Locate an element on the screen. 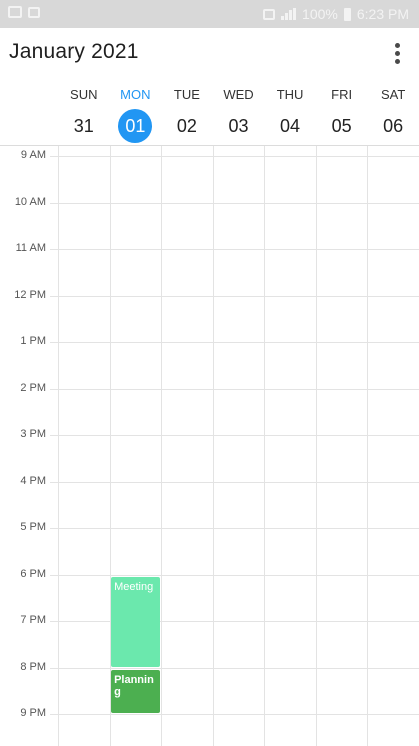  battery-percent: 100% is located at coordinates (320, 14).